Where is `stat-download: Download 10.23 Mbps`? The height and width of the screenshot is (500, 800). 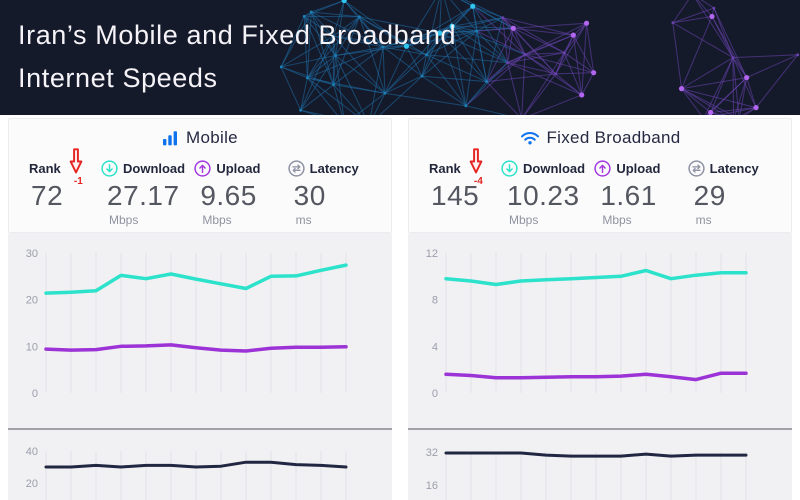
stat-download: Download 10.23 Mbps is located at coordinates (547, 193).